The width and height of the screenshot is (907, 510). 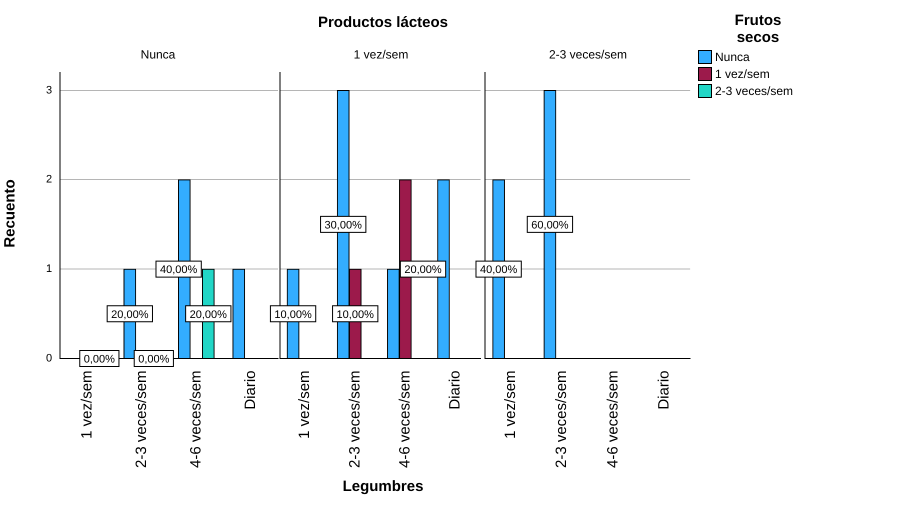 What do you see at coordinates (49, 90) in the screenshot?
I see `y-tick-label: 3` at bounding box center [49, 90].